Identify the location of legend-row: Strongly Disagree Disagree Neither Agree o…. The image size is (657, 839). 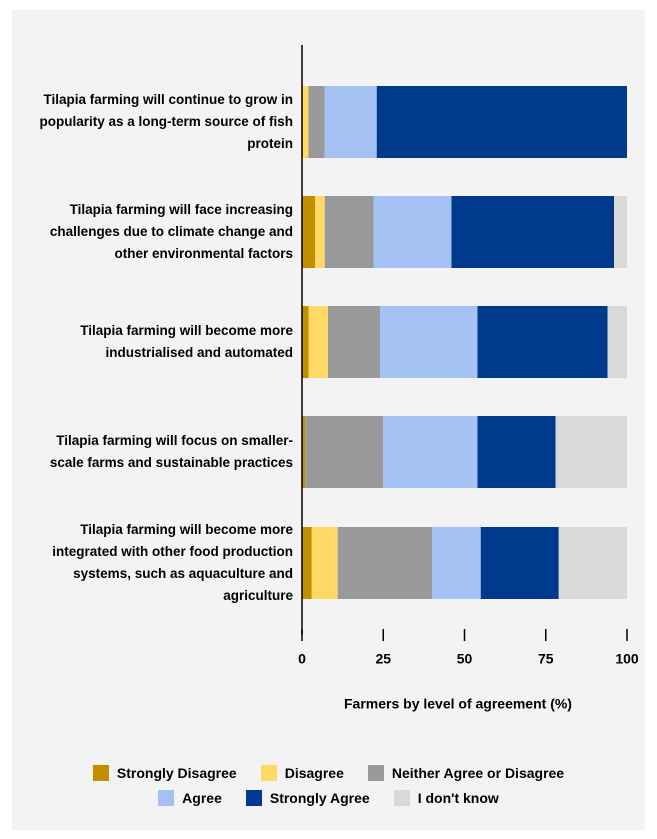
(328, 772).